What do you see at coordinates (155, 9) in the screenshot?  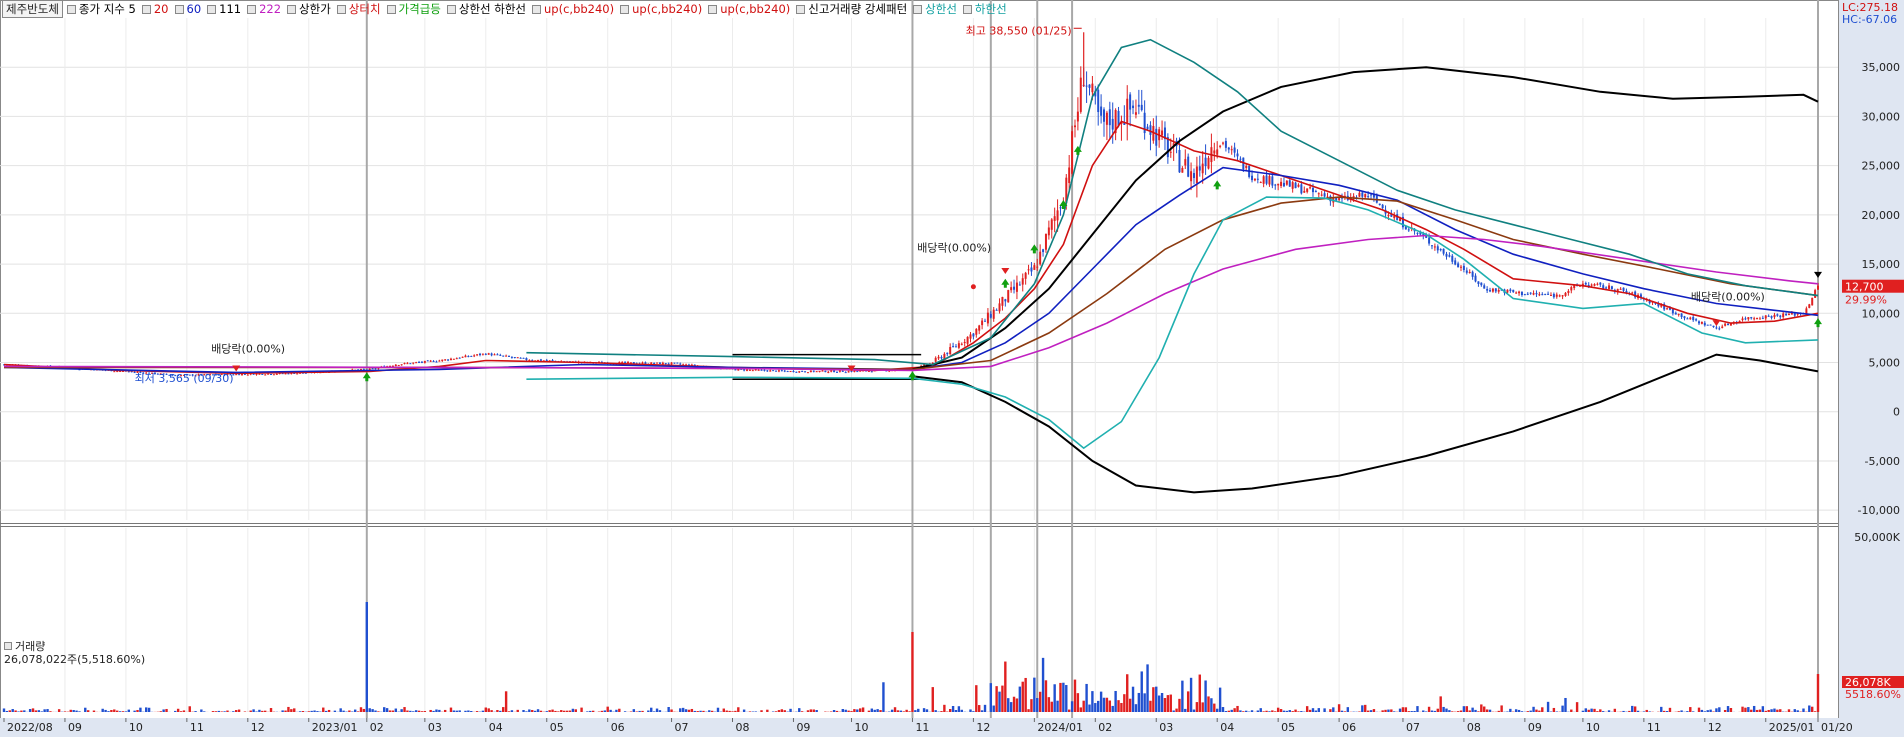 I see `legend-item: 20` at bounding box center [155, 9].